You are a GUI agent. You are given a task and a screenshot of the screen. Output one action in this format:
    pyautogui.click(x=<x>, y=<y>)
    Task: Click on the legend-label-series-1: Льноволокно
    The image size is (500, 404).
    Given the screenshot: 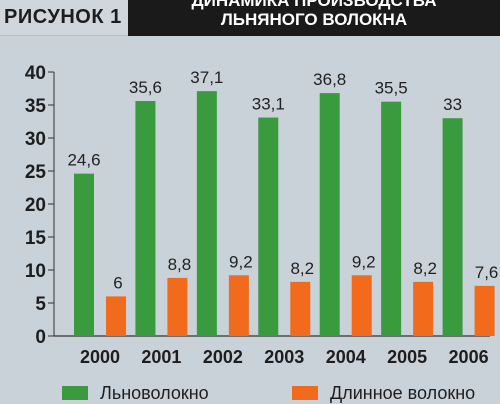 What is the action you would take?
    pyautogui.click(x=154, y=393)
    